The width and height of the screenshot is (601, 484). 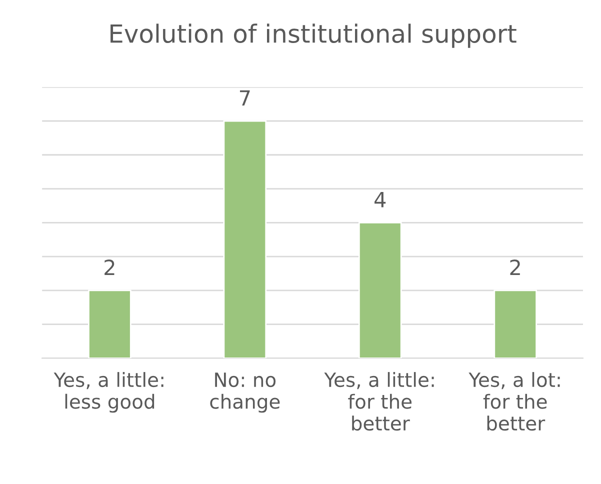 I want to click on x-tick-label: Yes, a little: less good, so click(x=109, y=392).